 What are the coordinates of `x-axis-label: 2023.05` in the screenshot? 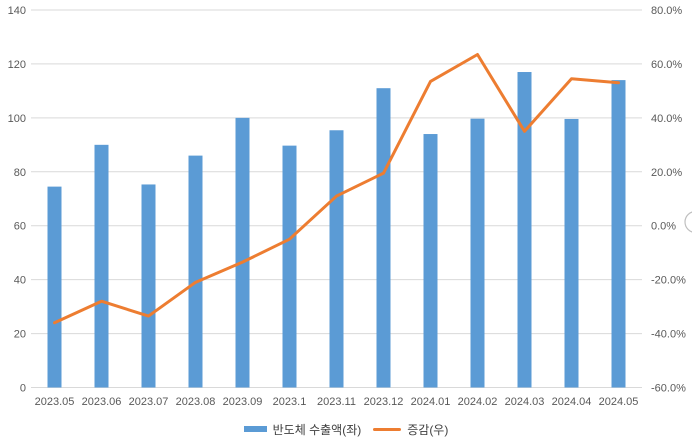 It's located at (55, 402).